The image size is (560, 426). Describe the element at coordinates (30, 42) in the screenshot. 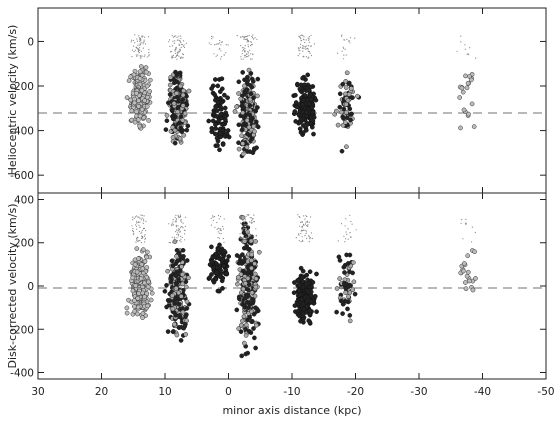

I see `top-y-tick-label: 0` at that location.